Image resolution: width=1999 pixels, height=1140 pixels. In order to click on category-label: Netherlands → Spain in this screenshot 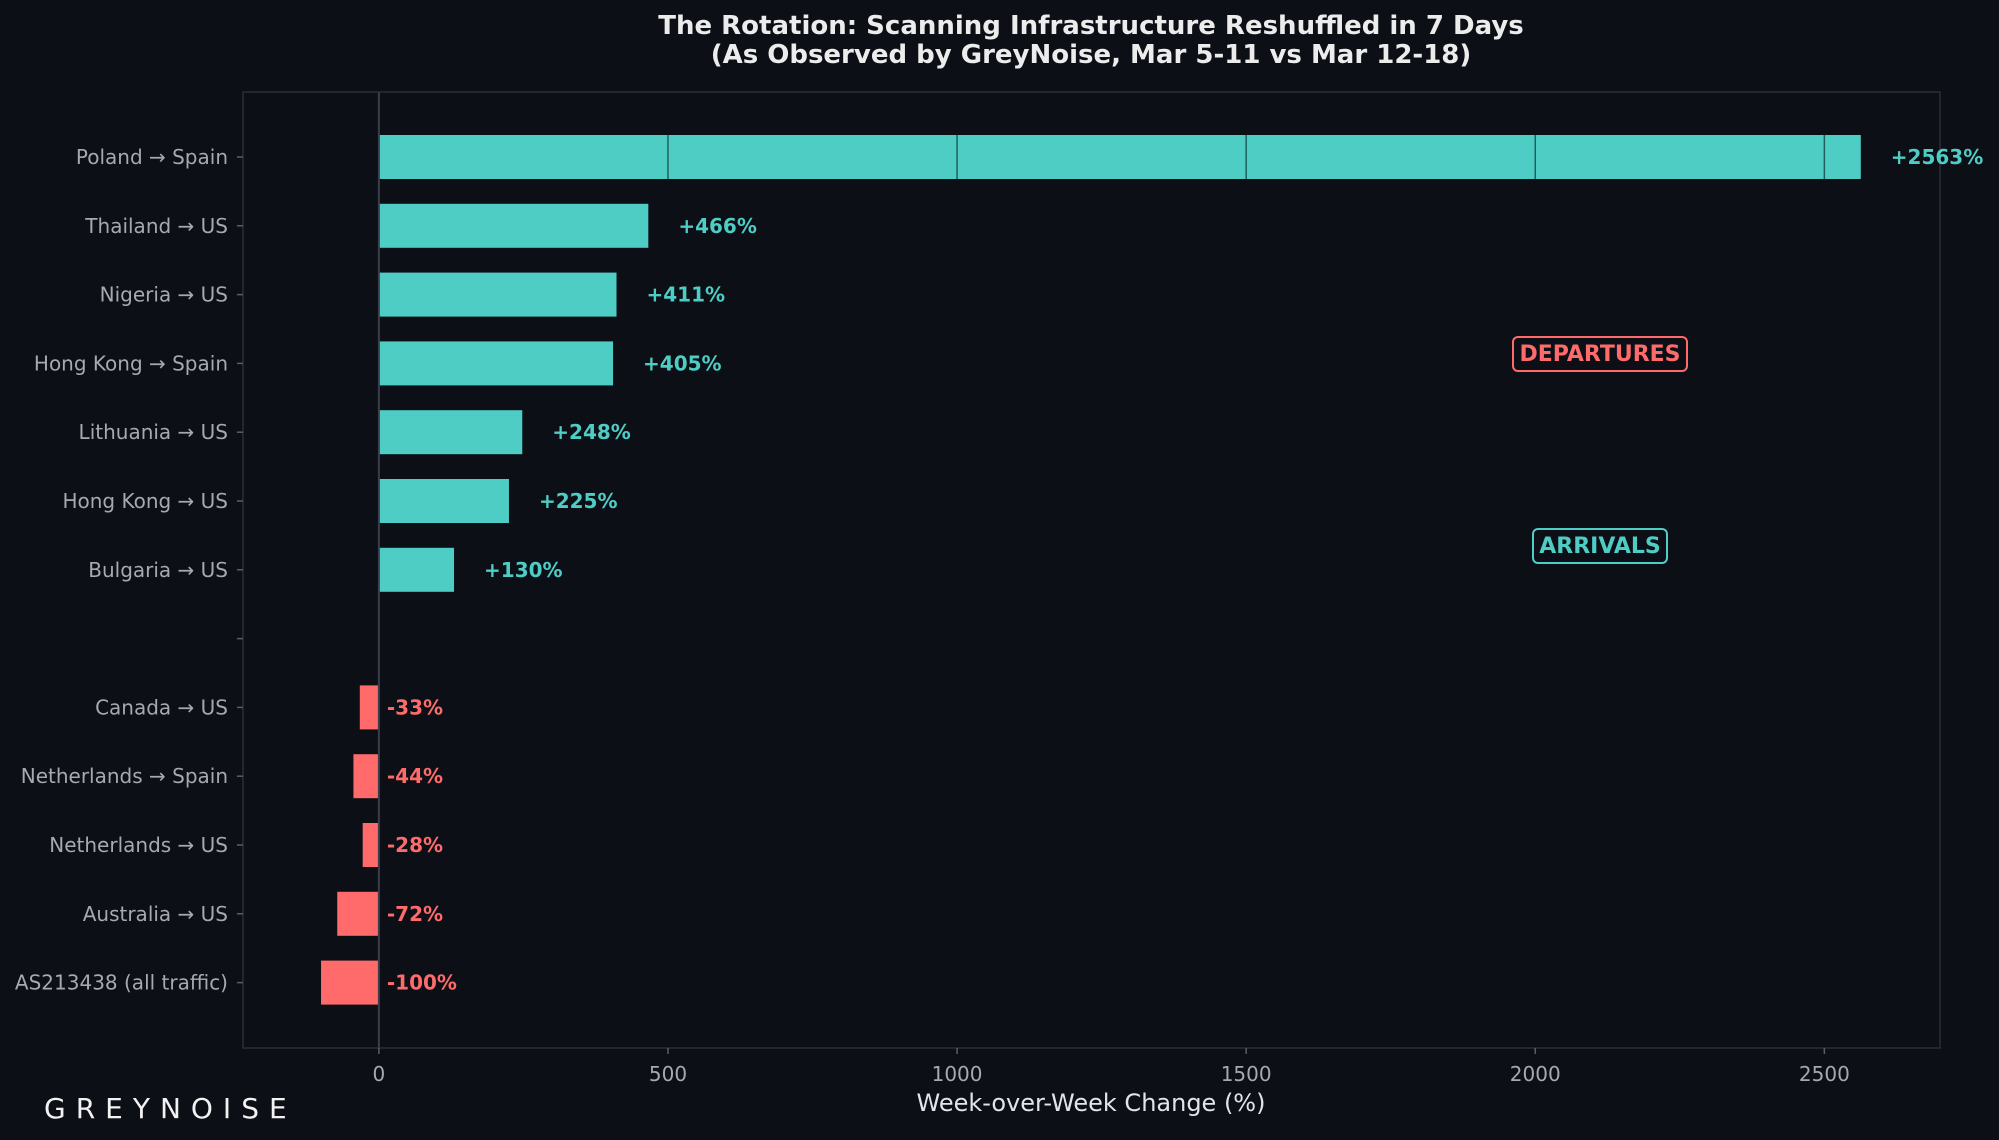, I will do `click(124, 776)`.